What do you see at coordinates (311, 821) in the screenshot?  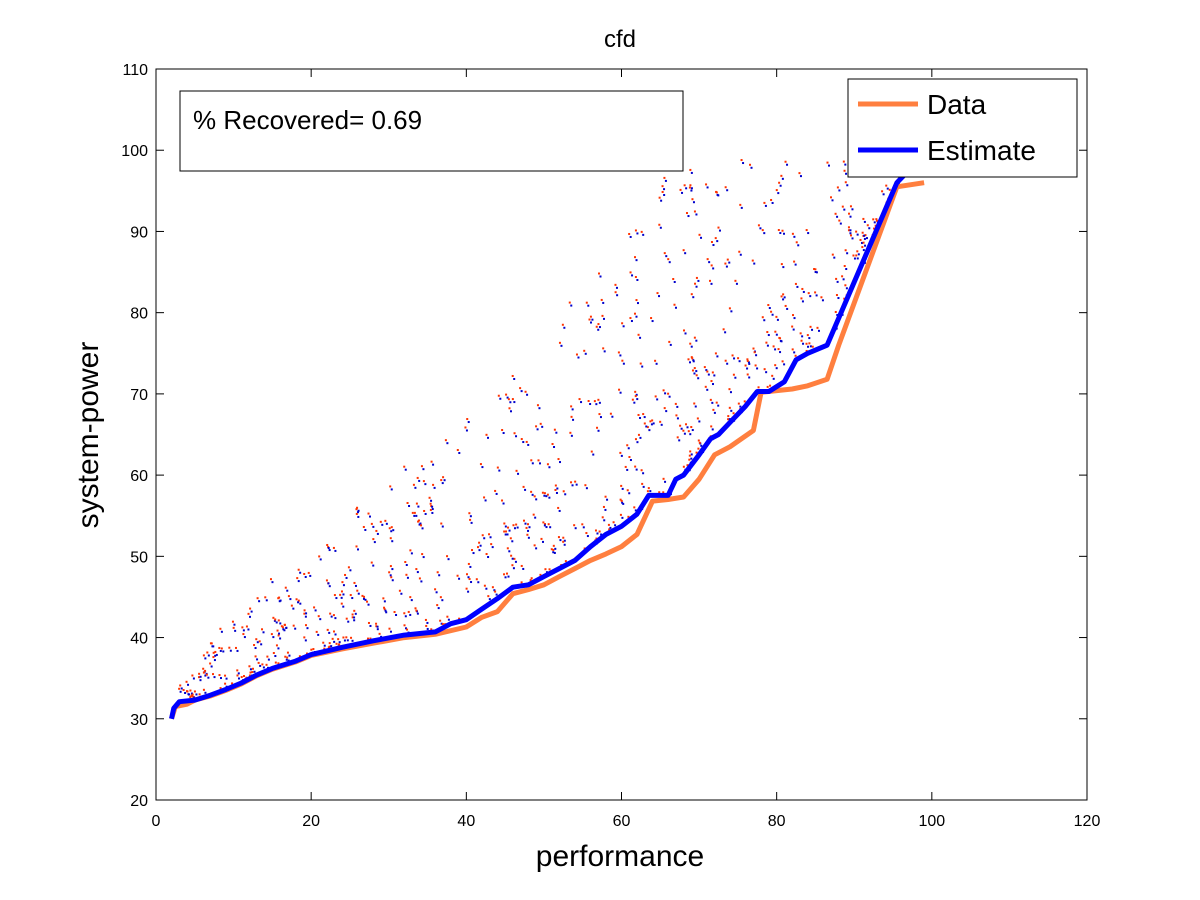 I see `x-tick-label: 20` at bounding box center [311, 821].